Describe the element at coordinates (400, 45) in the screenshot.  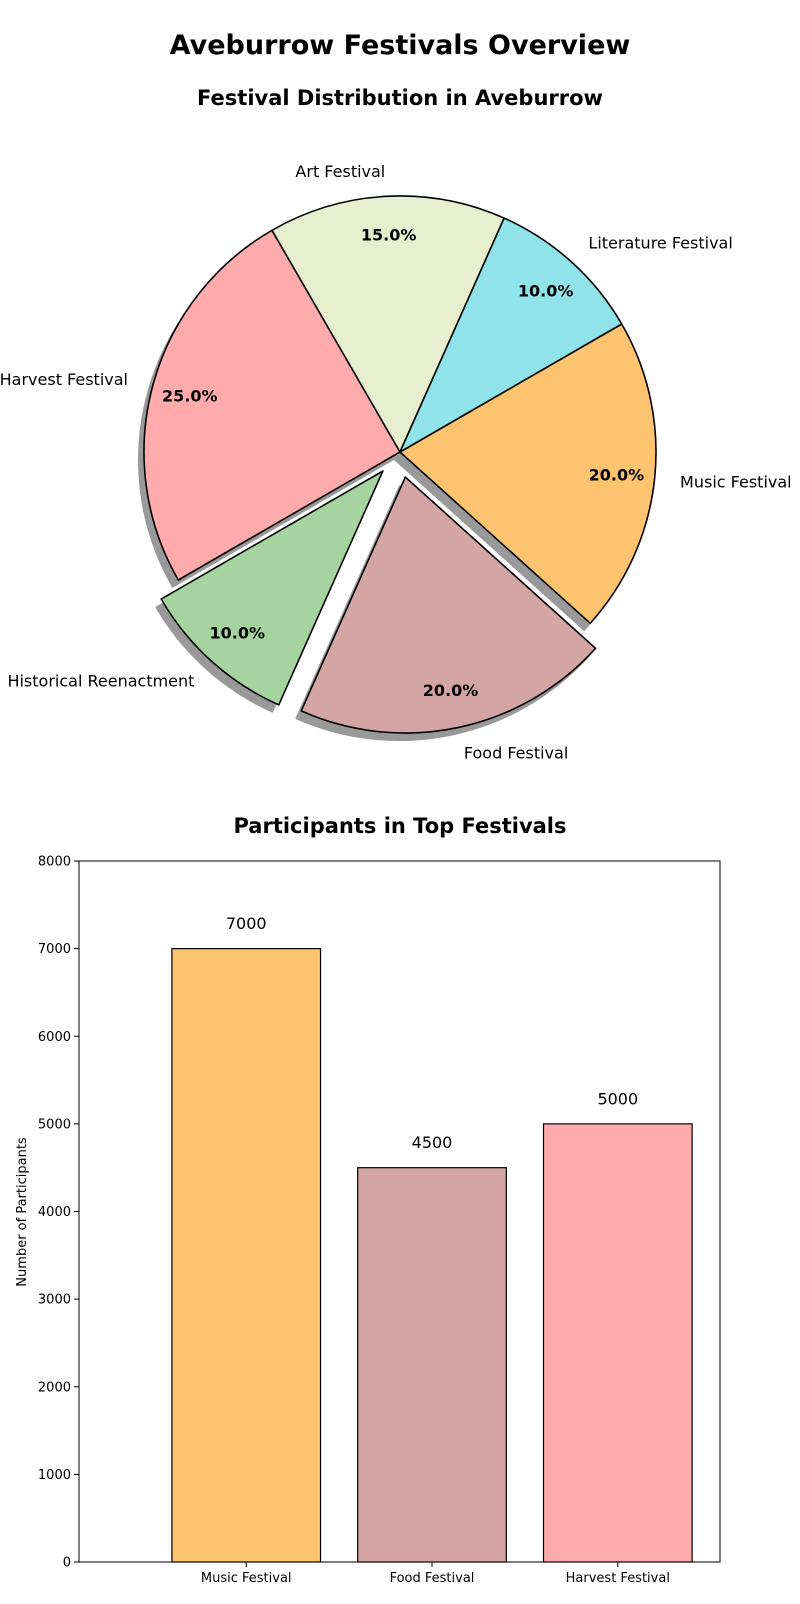
I see `page-title: Aveburrow Festivals Overview` at that location.